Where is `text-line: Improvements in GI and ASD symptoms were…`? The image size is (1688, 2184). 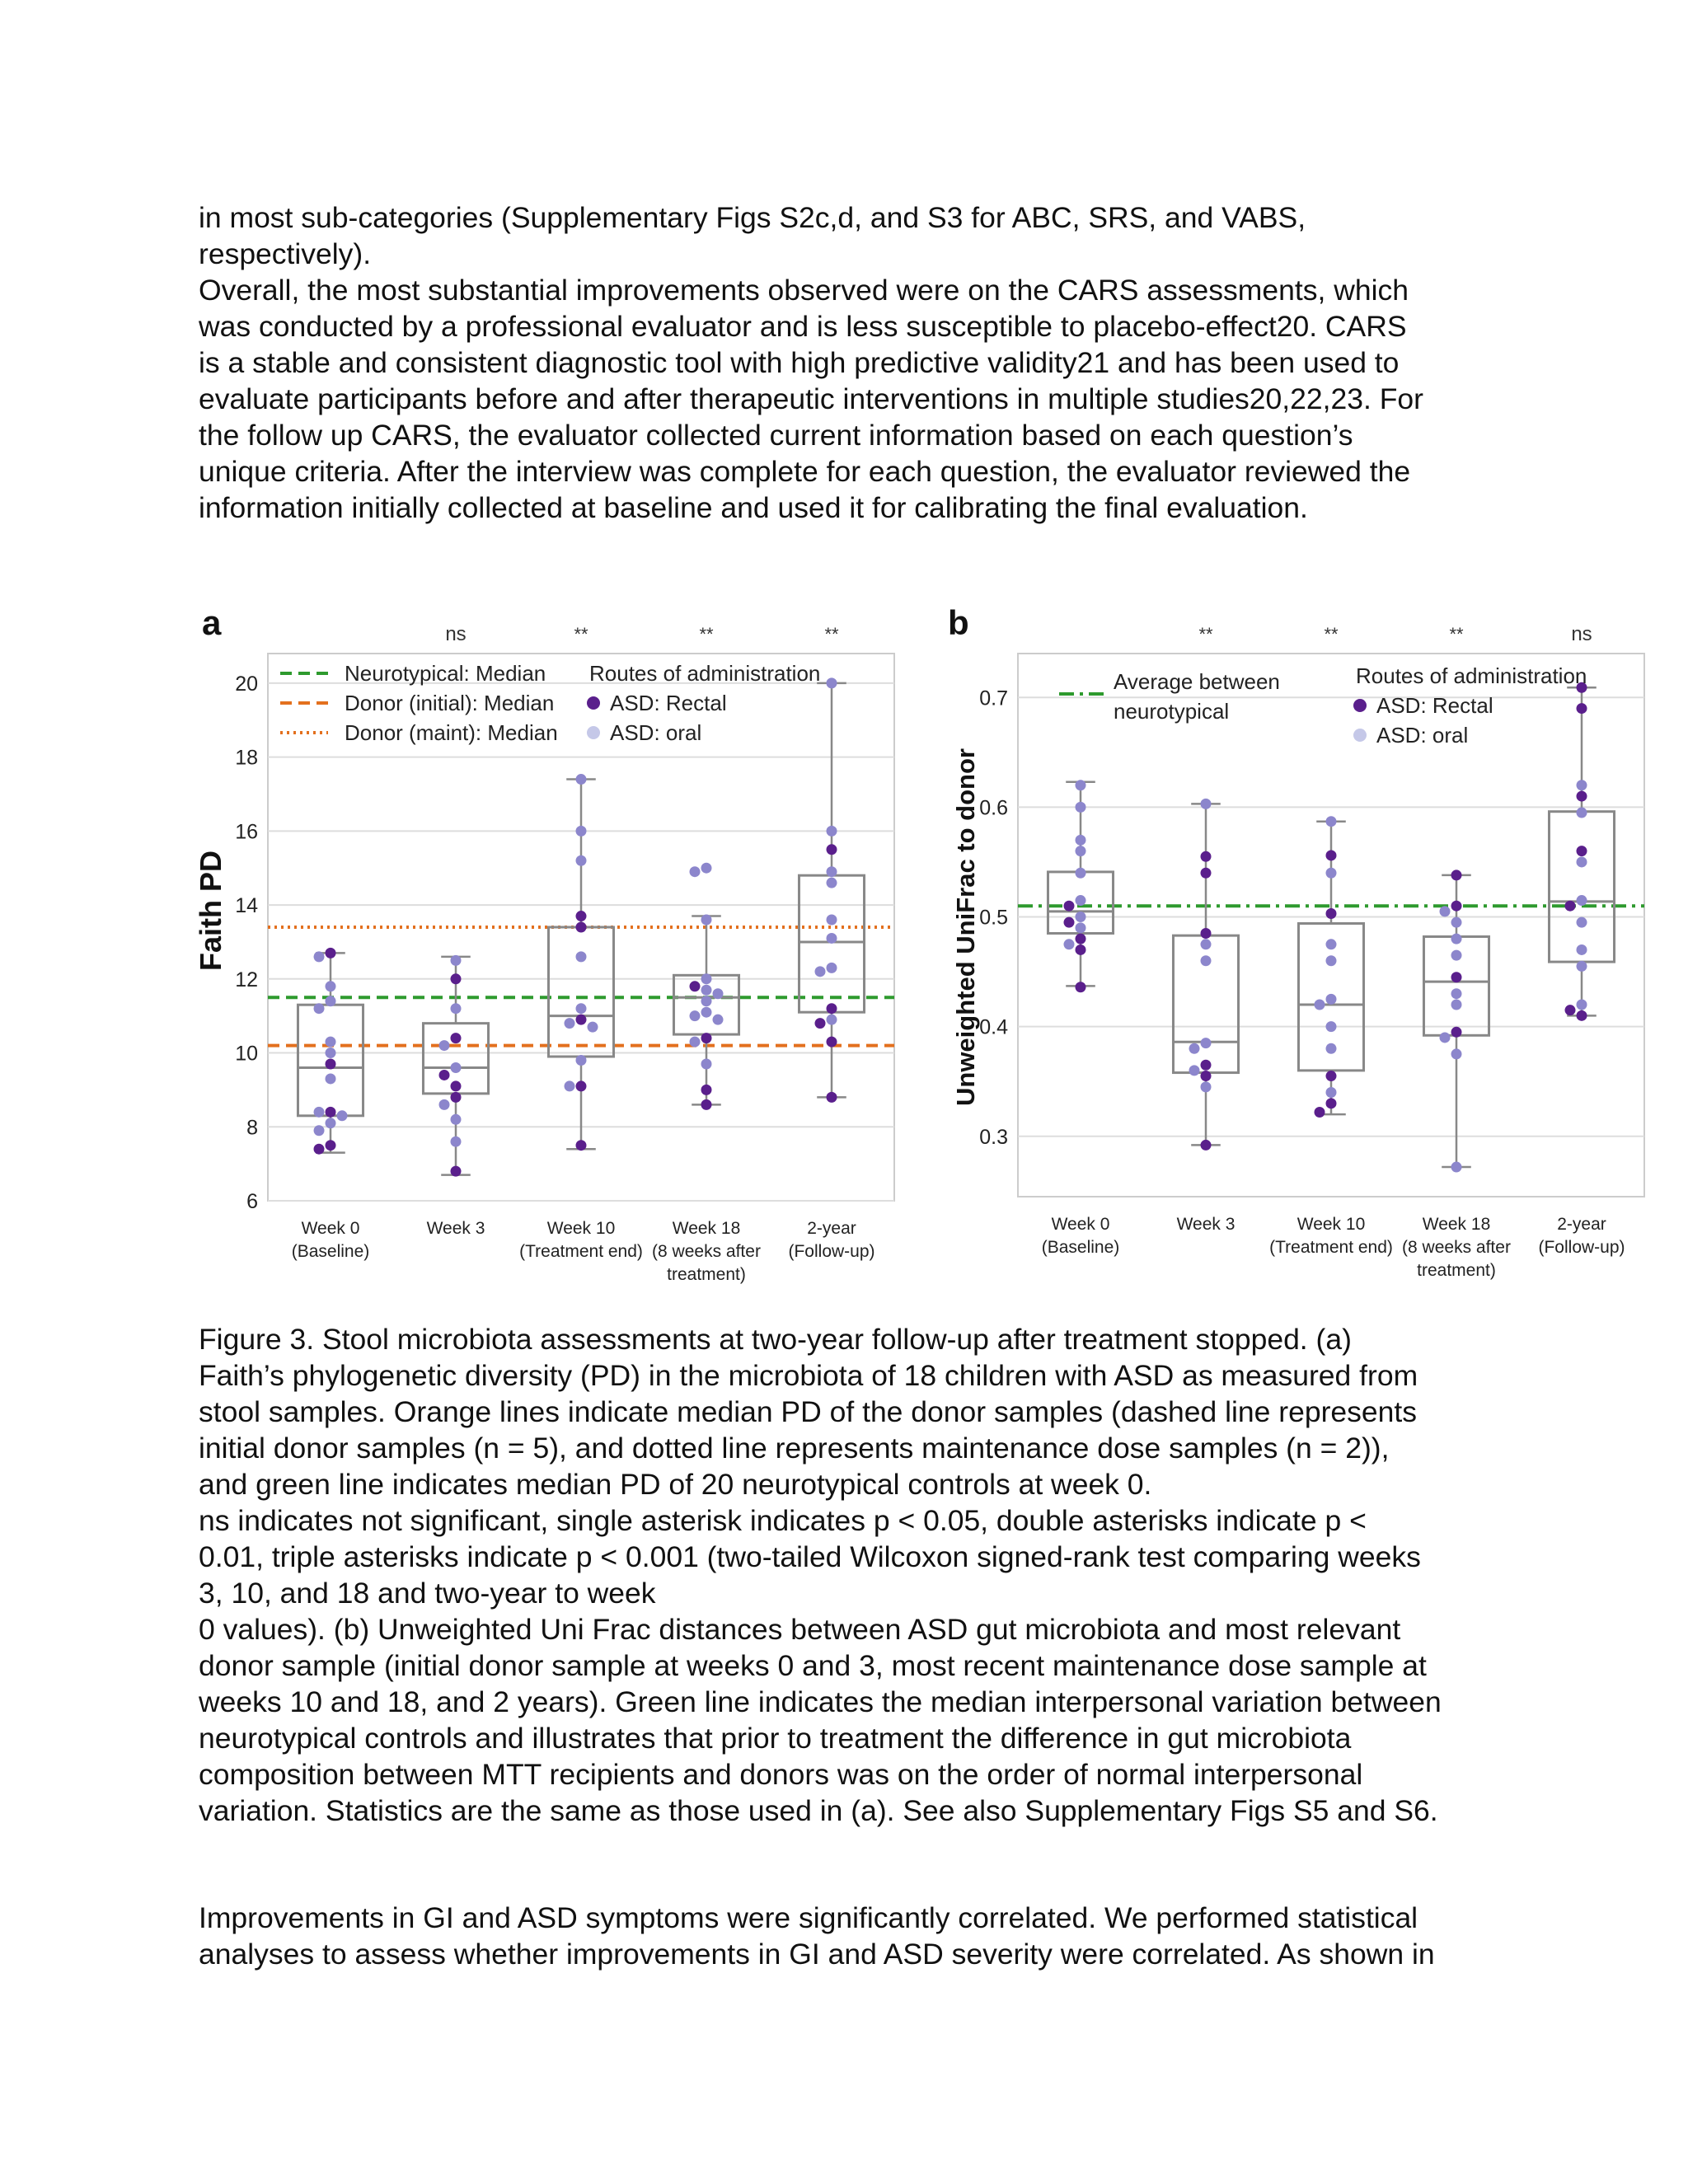 text-line: Improvements in GI and ASD symptoms were… is located at coordinates (808, 1917).